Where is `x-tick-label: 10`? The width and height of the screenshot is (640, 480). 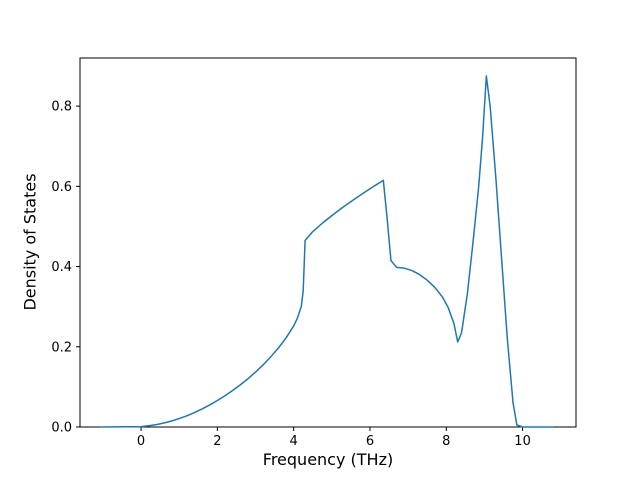 x-tick-label: 10 is located at coordinates (522, 441).